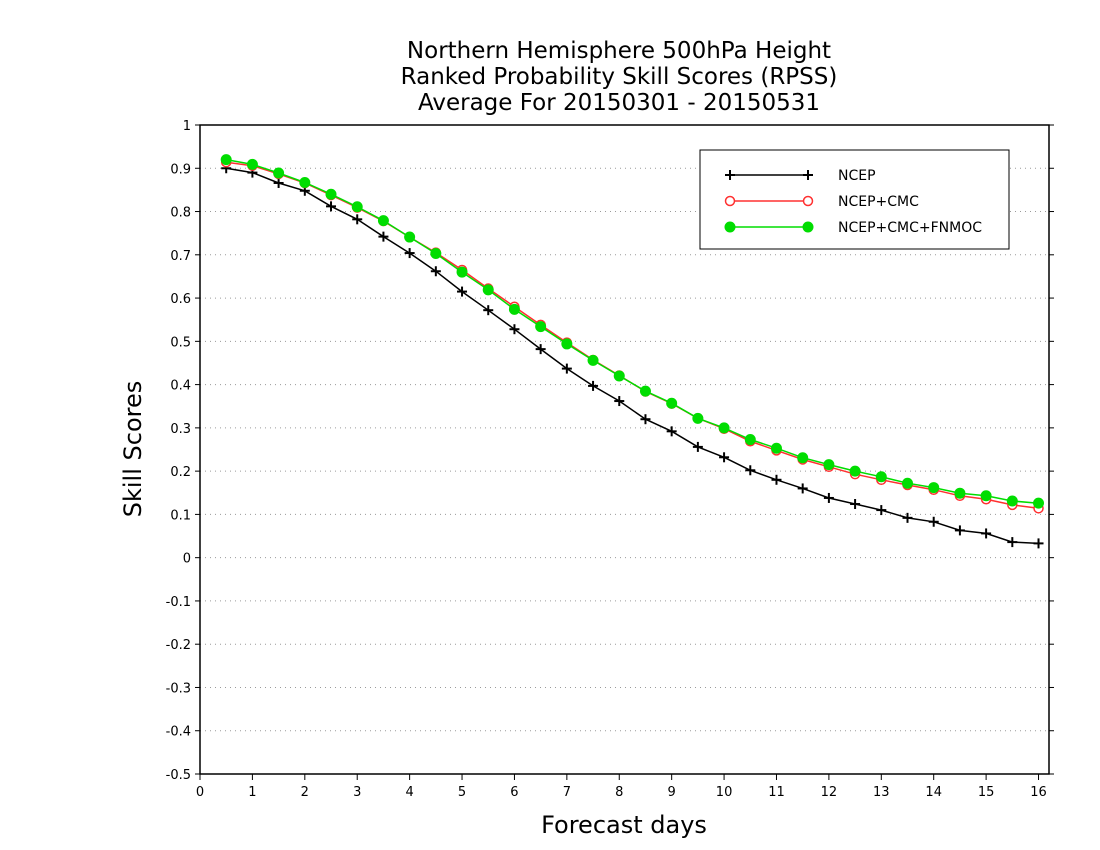 Image resolution: width=1100 pixels, height=850 pixels. I want to click on y-tick-label: -0.5, so click(178, 775).